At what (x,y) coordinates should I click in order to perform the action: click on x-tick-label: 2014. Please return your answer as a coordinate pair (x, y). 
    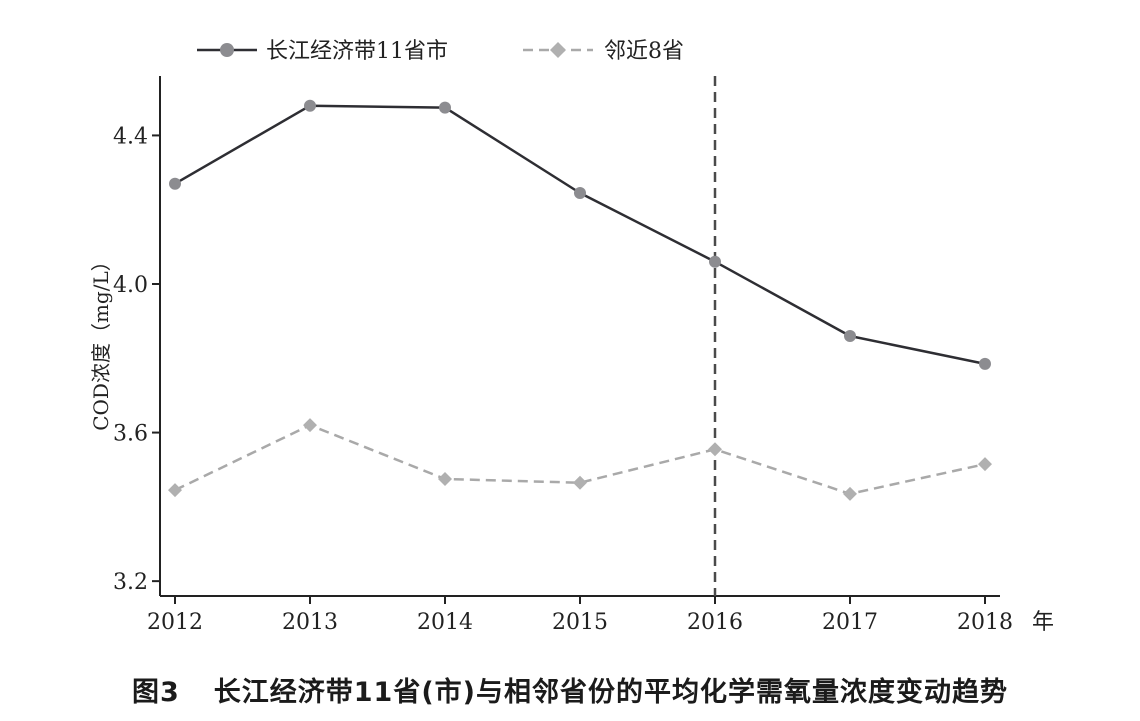
    Looking at the image, I should click on (445, 622).